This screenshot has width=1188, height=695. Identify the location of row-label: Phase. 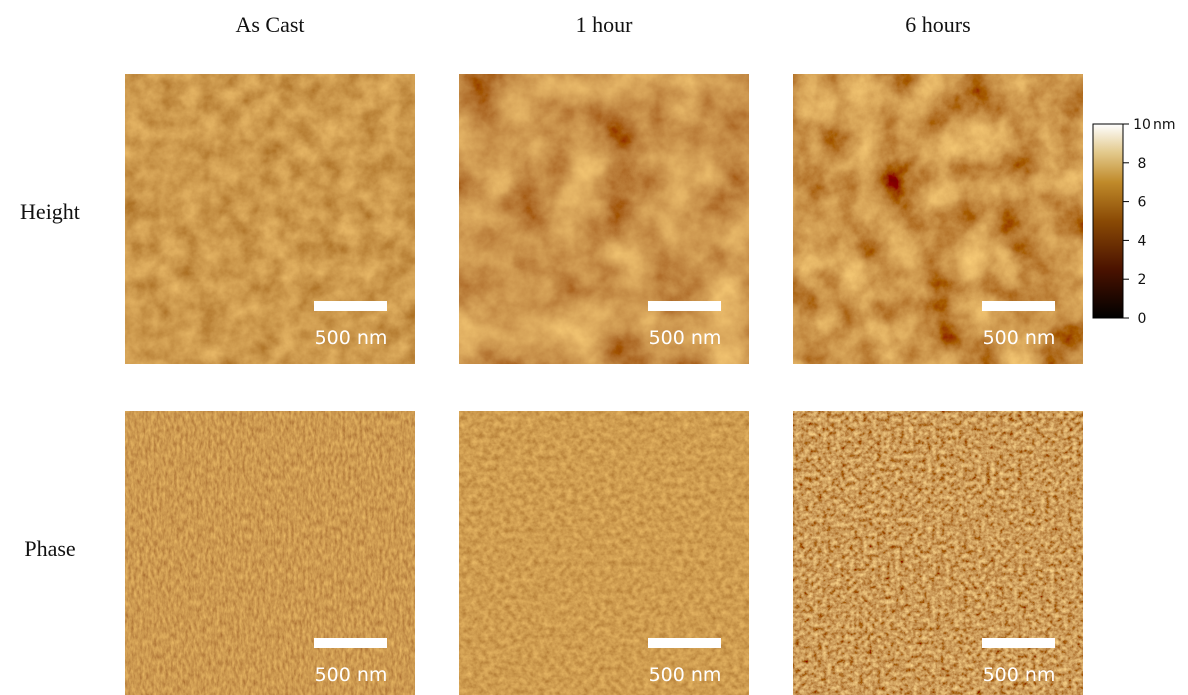
(49, 548).